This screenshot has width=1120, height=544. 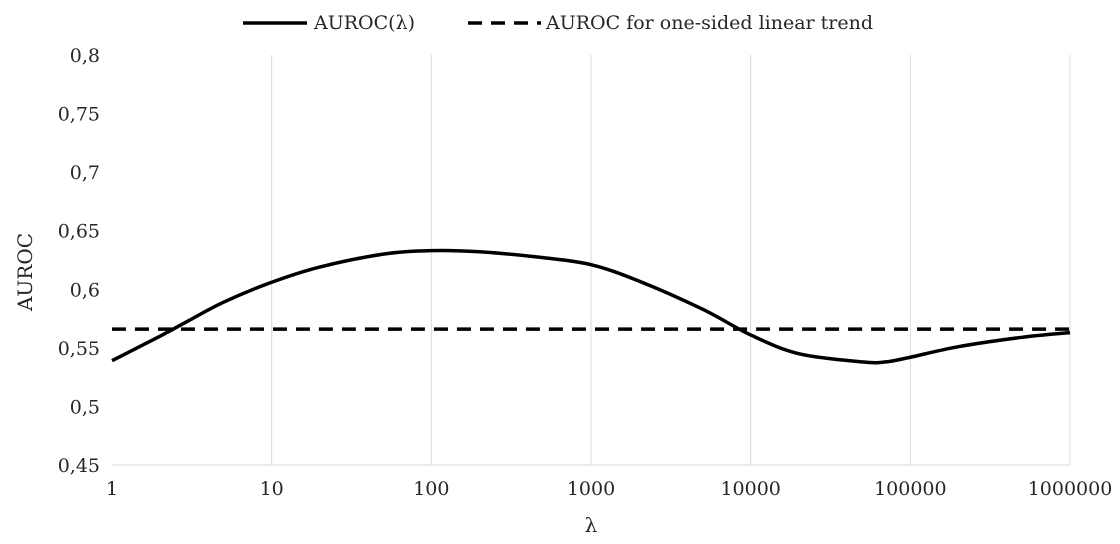 I want to click on x-tick-label: 100000, so click(x=910, y=489).